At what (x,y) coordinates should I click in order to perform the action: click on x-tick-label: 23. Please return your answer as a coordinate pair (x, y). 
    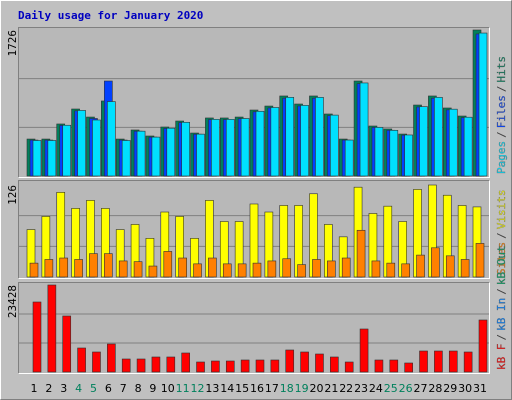
    Looking at the image, I should click on (361, 388).